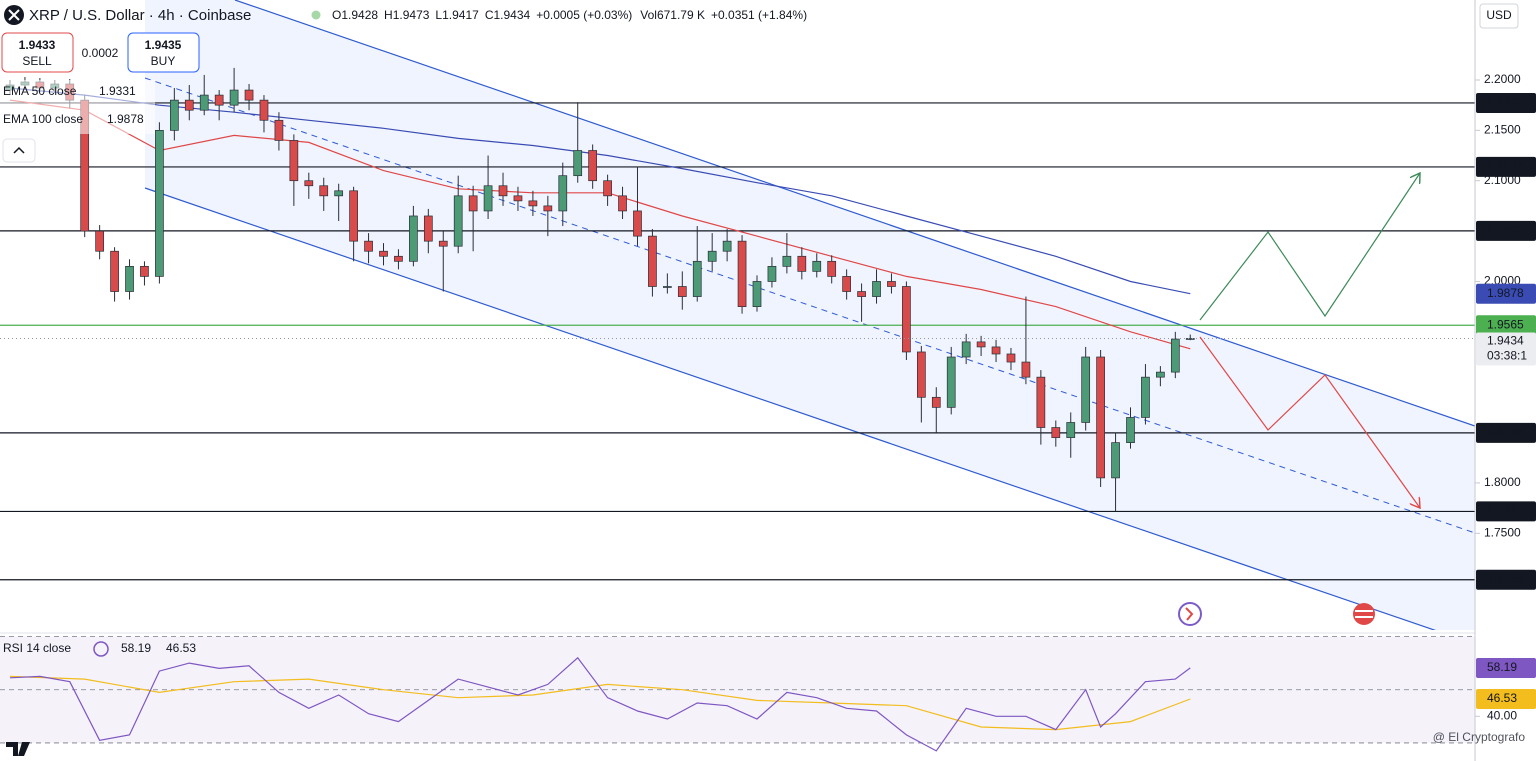 Image resolution: width=1536 pixels, height=761 pixels. What do you see at coordinates (1502, 532) in the screenshot?
I see `y-tick-label: 1.7500` at bounding box center [1502, 532].